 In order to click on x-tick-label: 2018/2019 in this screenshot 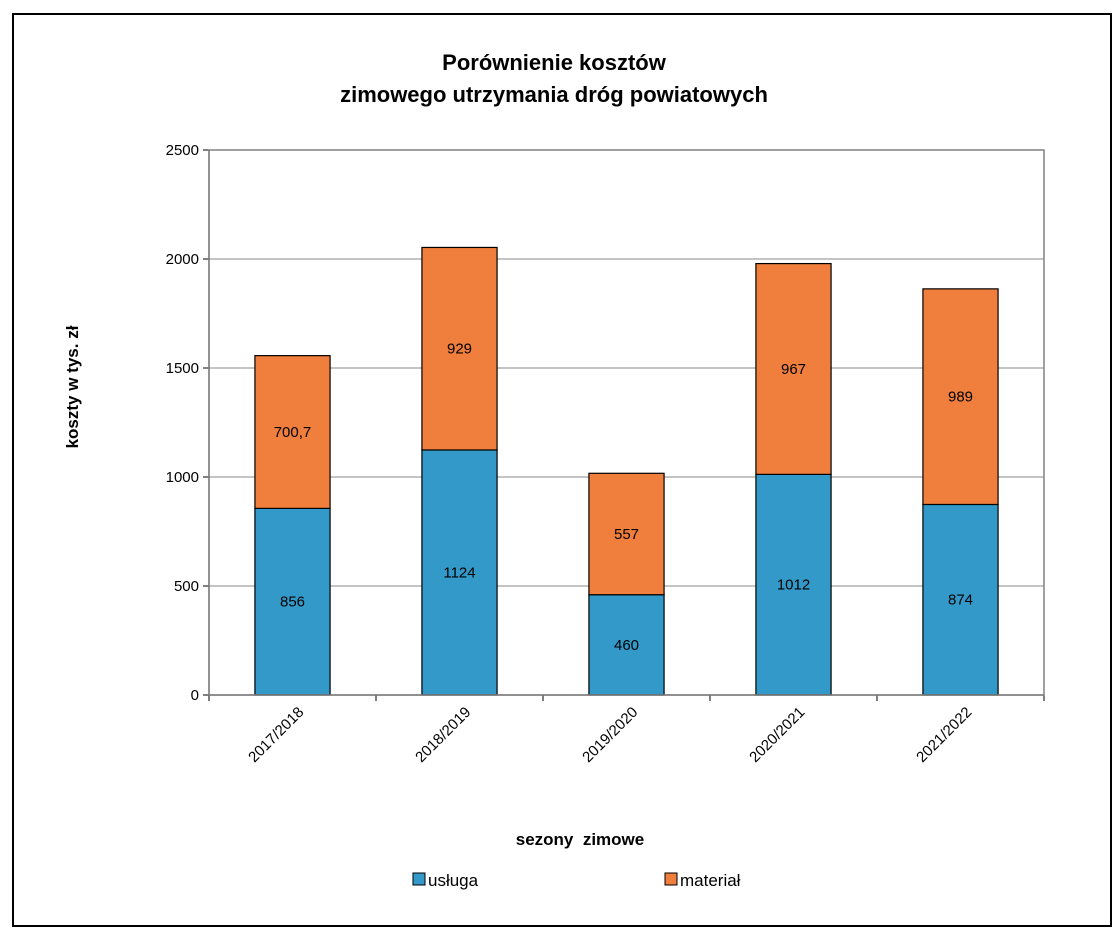, I will do `click(443, 735)`.